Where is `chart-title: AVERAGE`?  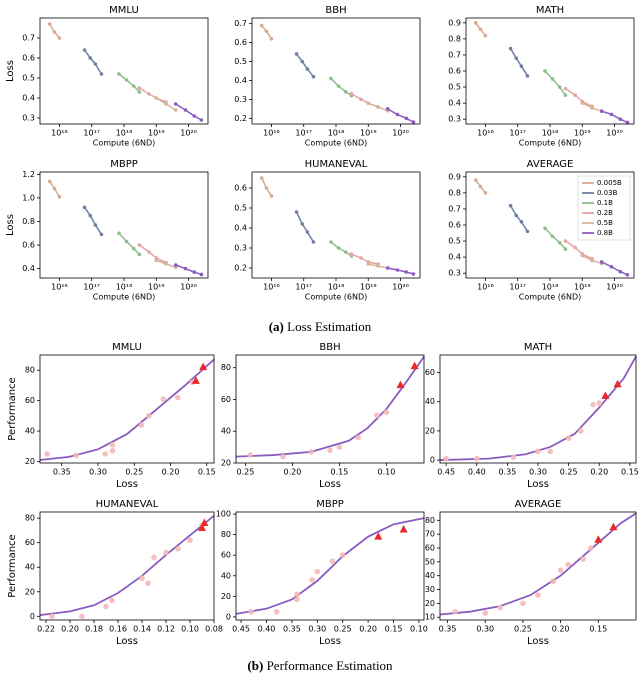
chart-title: AVERAGE is located at coordinates (538, 504).